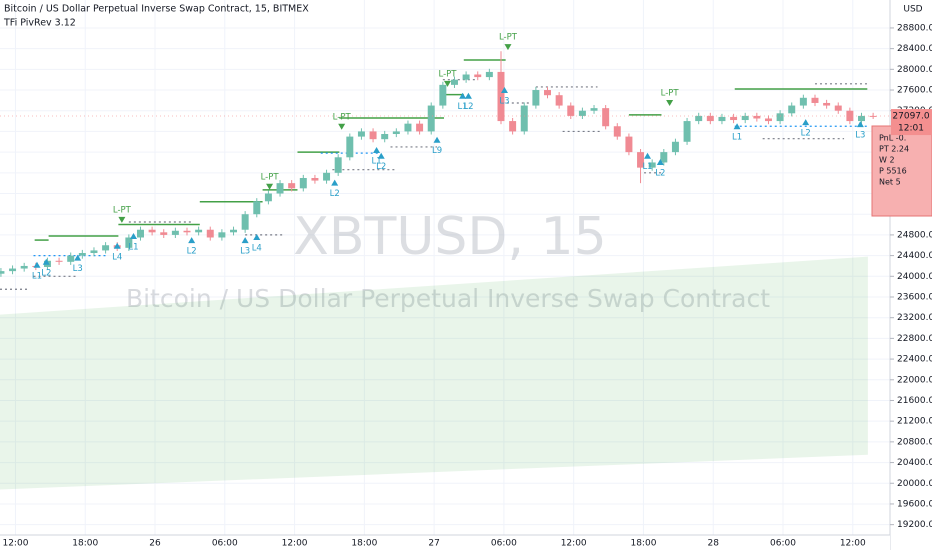  I want to click on axis-unit: USD, so click(912, 10).